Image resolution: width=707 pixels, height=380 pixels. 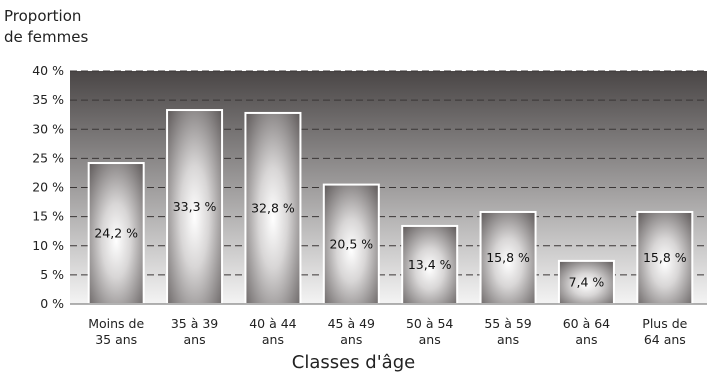 I want to click on bar-value-label: 33,3 %, so click(x=195, y=206).